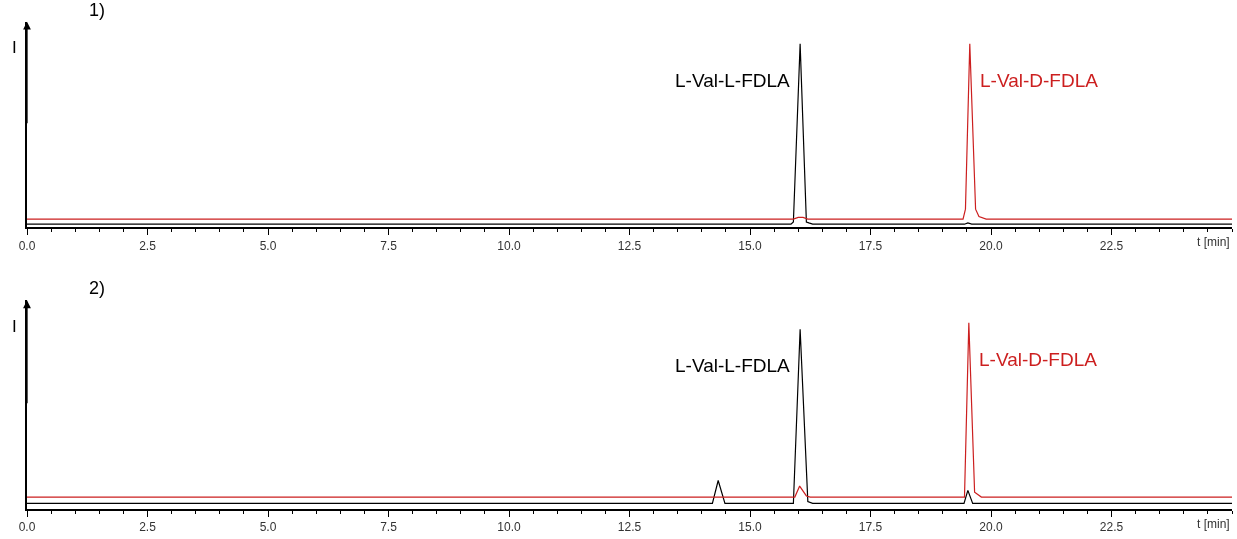 The height and width of the screenshot is (539, 1237). What do you see at coordinates (97, 10) in the screenshot?
I see `chart-title: 1)` at bounding box center [97, 10].